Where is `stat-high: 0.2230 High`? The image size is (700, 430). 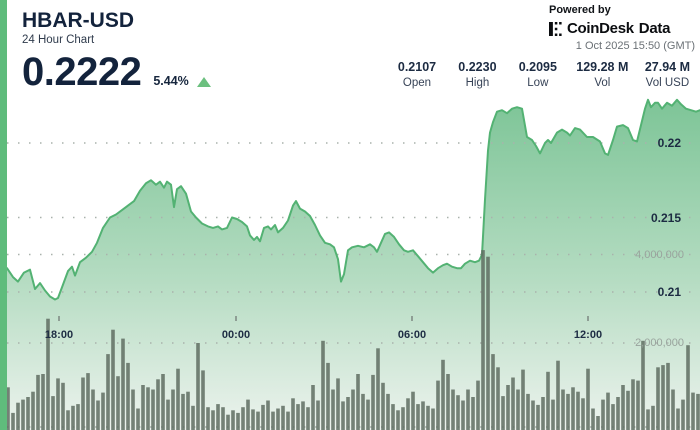
stat-high: 0.2230 High is located at coordinates (477, 75).